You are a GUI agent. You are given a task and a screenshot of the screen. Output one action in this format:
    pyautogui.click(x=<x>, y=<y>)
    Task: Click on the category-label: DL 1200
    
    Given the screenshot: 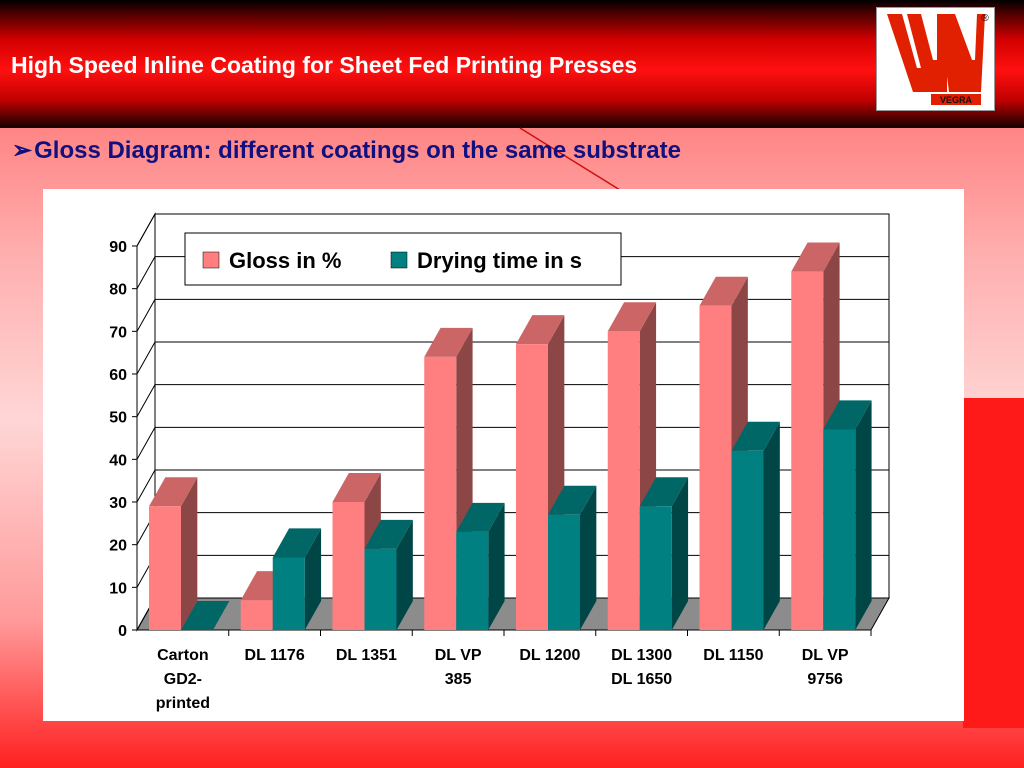 What is the action you would take?
    pyautogui.click(x=549, y=655)
    